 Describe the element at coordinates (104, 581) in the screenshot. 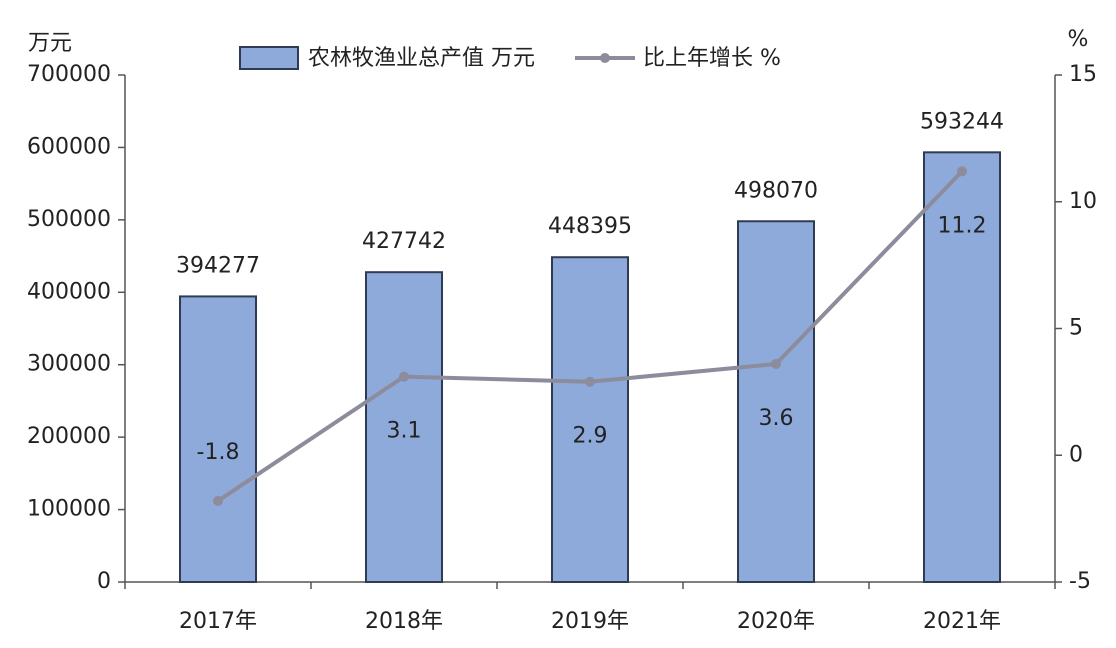

I see `y-tick-label: 0` at that location.